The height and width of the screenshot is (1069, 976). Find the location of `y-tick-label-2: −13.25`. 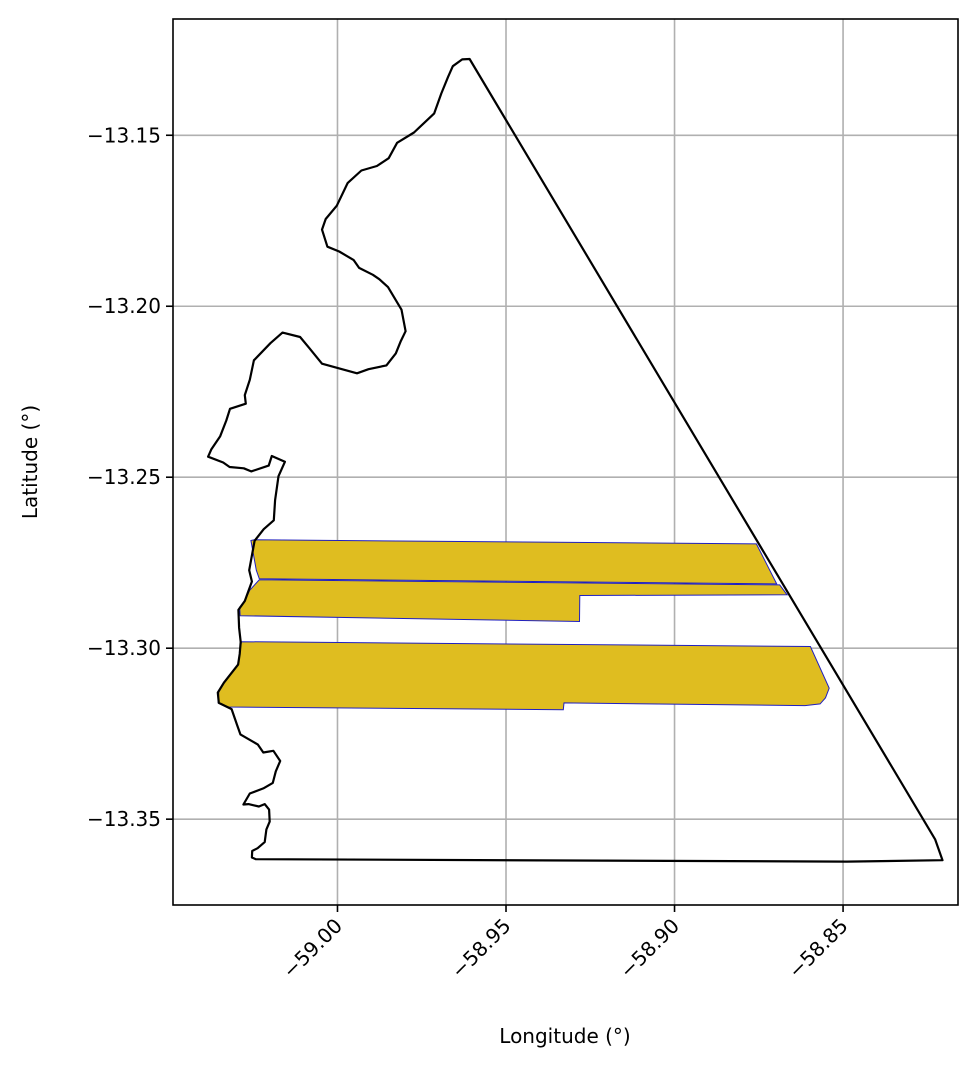

y-tick-label-2: −13.25 is located at coordinates (124, 477).